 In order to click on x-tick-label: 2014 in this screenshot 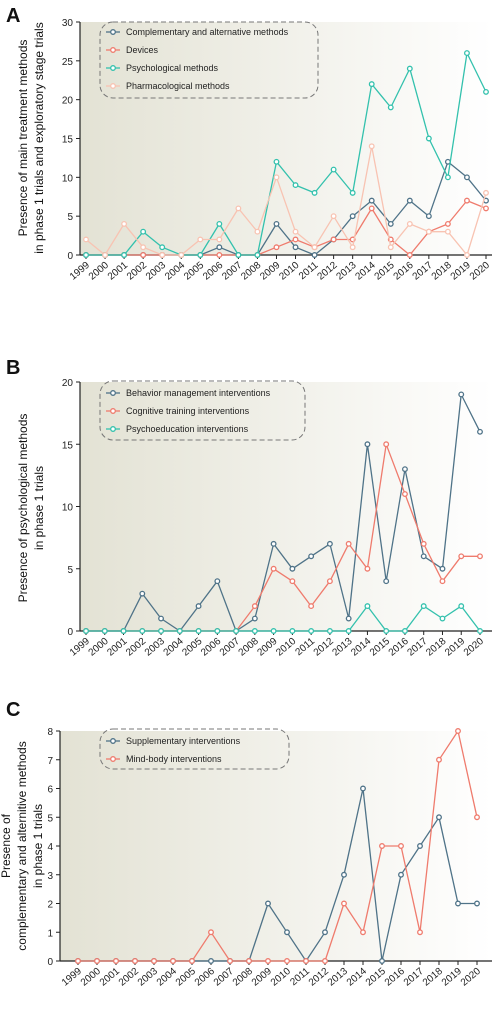, I will do `click(357, 977)`.